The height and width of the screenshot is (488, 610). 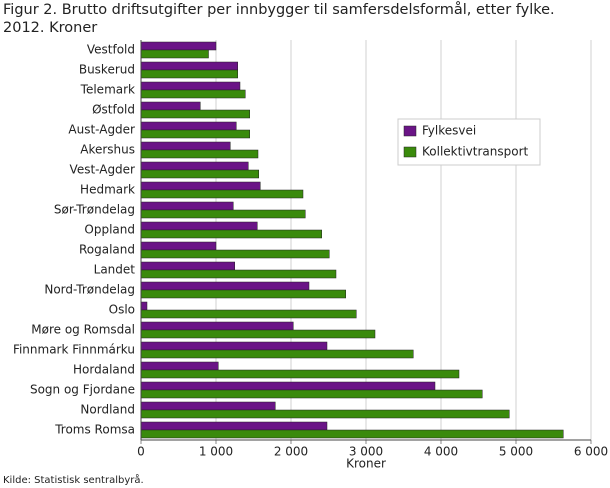 I want to click on source: Kilde: Statistisk sentralbyrå., so click(x=73, y=479).